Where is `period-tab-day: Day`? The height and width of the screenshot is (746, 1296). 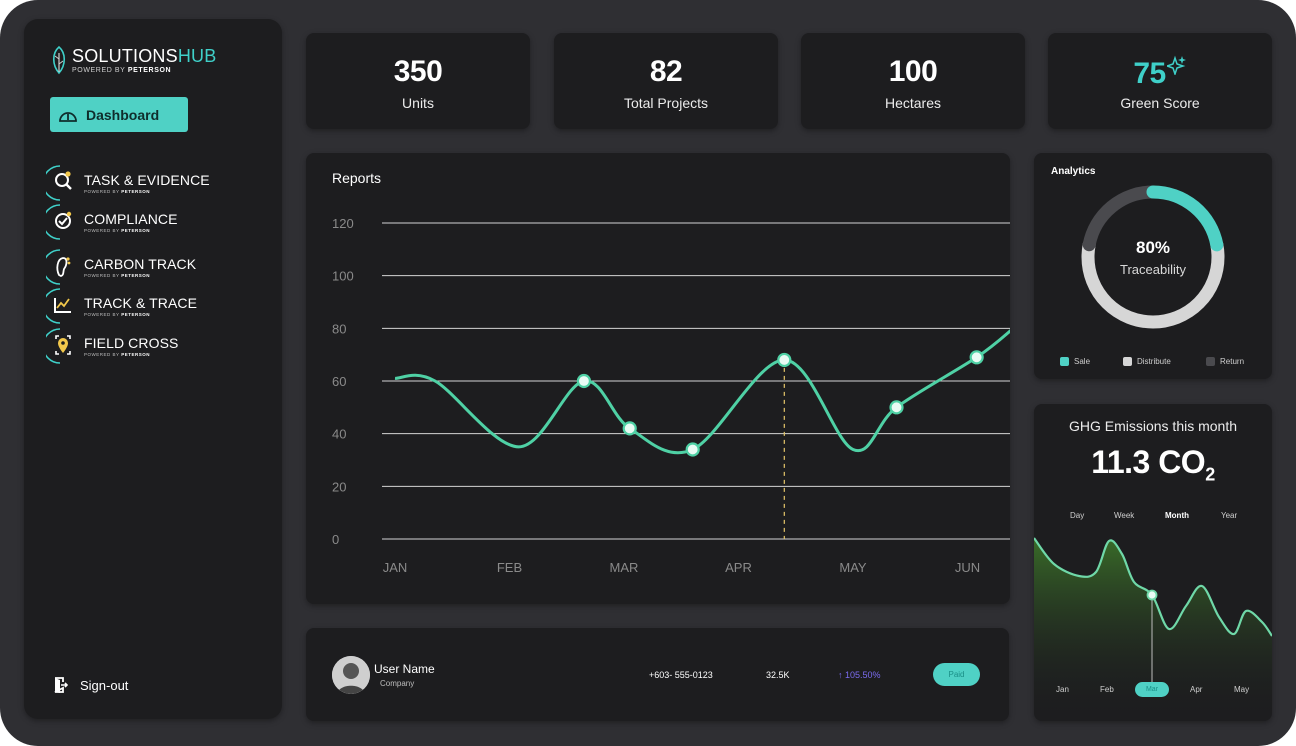
period-tab-day: Day is located at coordinates (1077, 515).